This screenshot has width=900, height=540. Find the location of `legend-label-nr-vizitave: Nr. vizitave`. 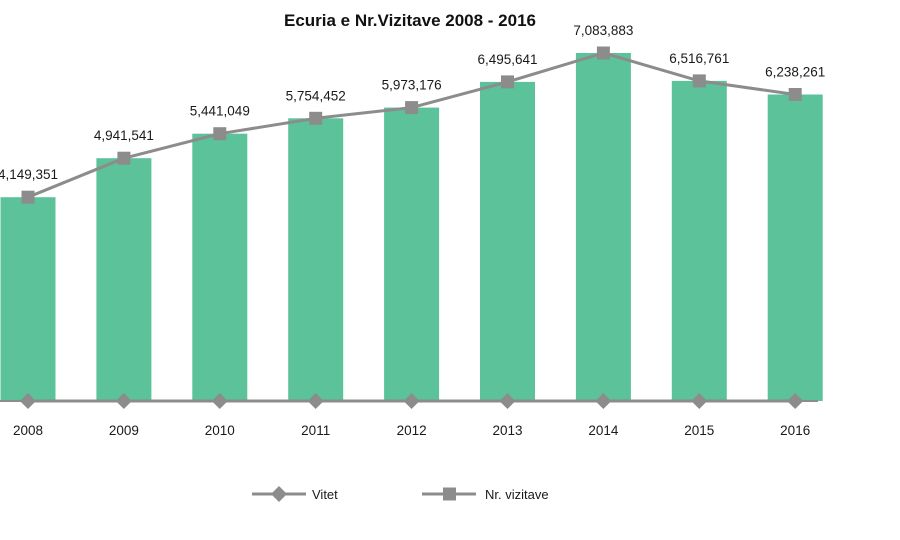

legend-label-nr-vizitave: Nr. vizitave is located at coordinates (517, 494).